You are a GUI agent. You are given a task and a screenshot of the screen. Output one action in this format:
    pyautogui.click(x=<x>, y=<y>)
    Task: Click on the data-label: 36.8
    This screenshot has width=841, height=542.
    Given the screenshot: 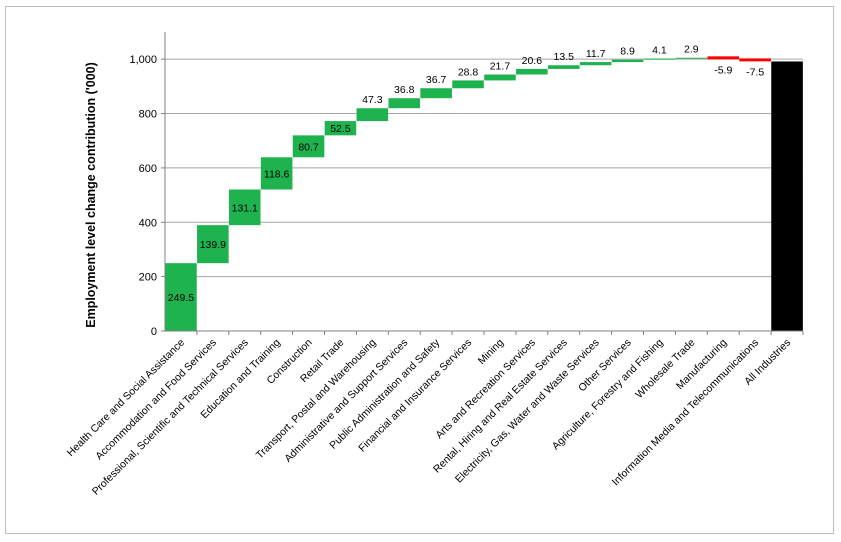 What is the action you would take?
    pyautogui.click(x=404, y=90)
    